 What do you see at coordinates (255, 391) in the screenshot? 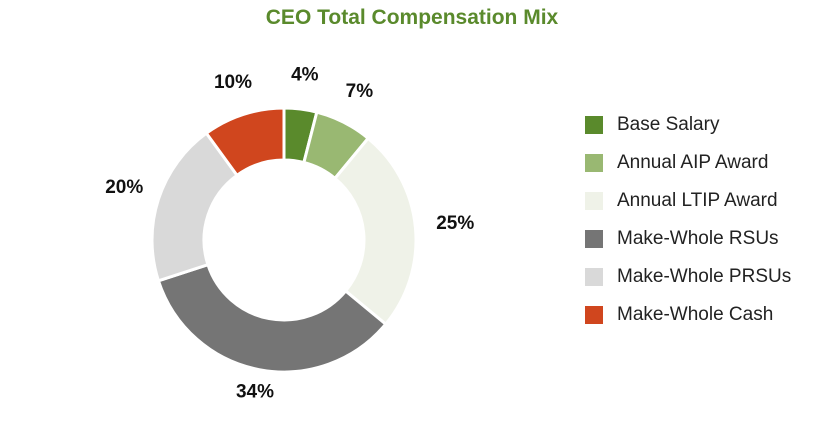
I see `percent-label-make-whole-rsus: 34%` at bounding box center [255, 391].